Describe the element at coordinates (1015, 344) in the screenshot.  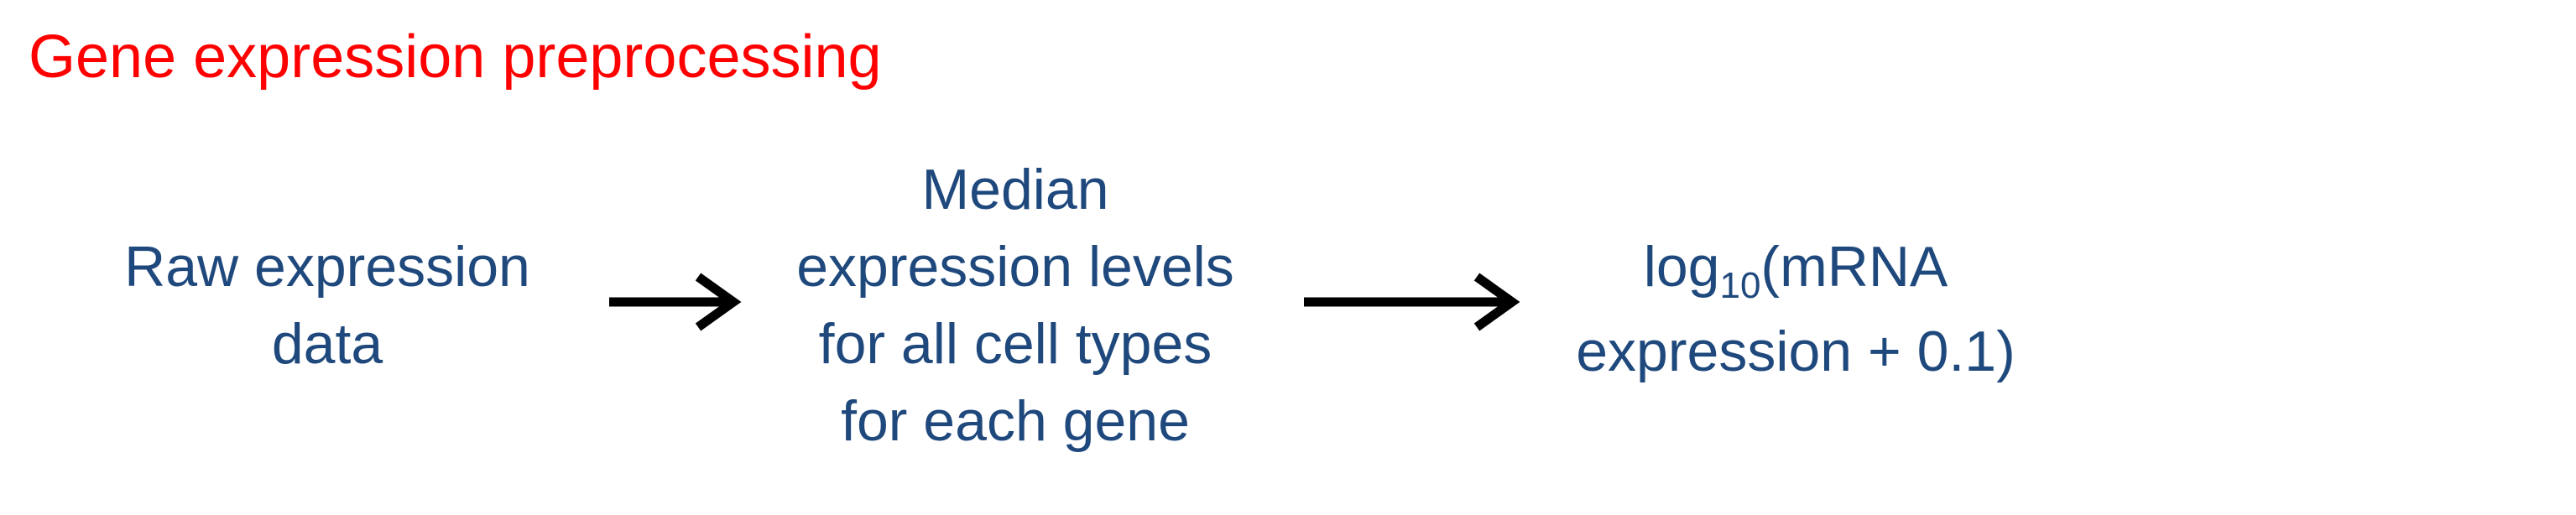
I see `step-2-line-3: for all cell types` at that location.